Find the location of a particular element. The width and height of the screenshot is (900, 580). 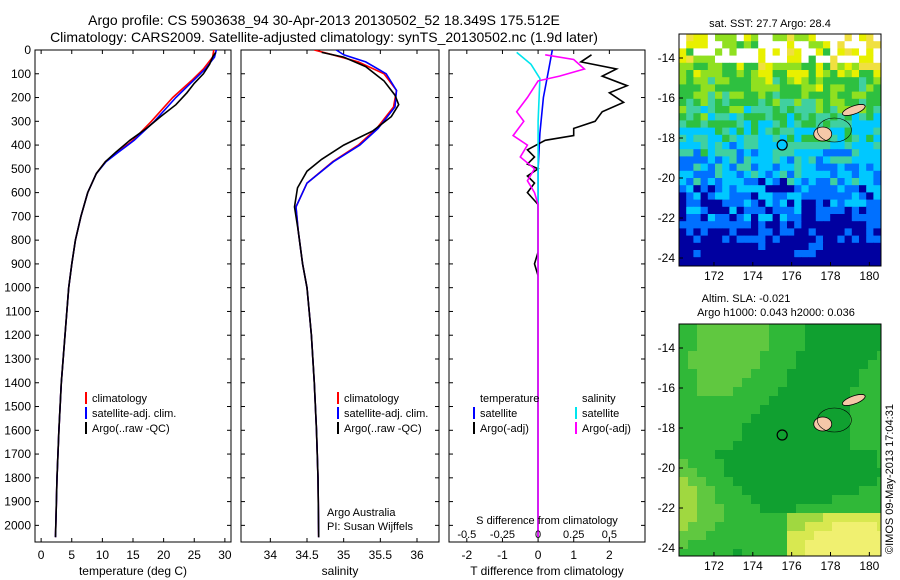

depth-tick-label: 500 is located at coordinates (21, 169).